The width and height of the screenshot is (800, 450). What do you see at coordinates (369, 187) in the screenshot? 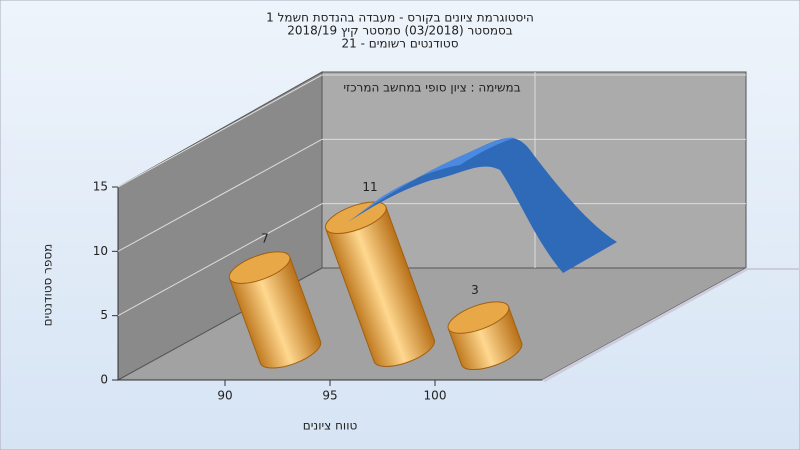
I see `data-label: 11` at bounding box center [369, 187].